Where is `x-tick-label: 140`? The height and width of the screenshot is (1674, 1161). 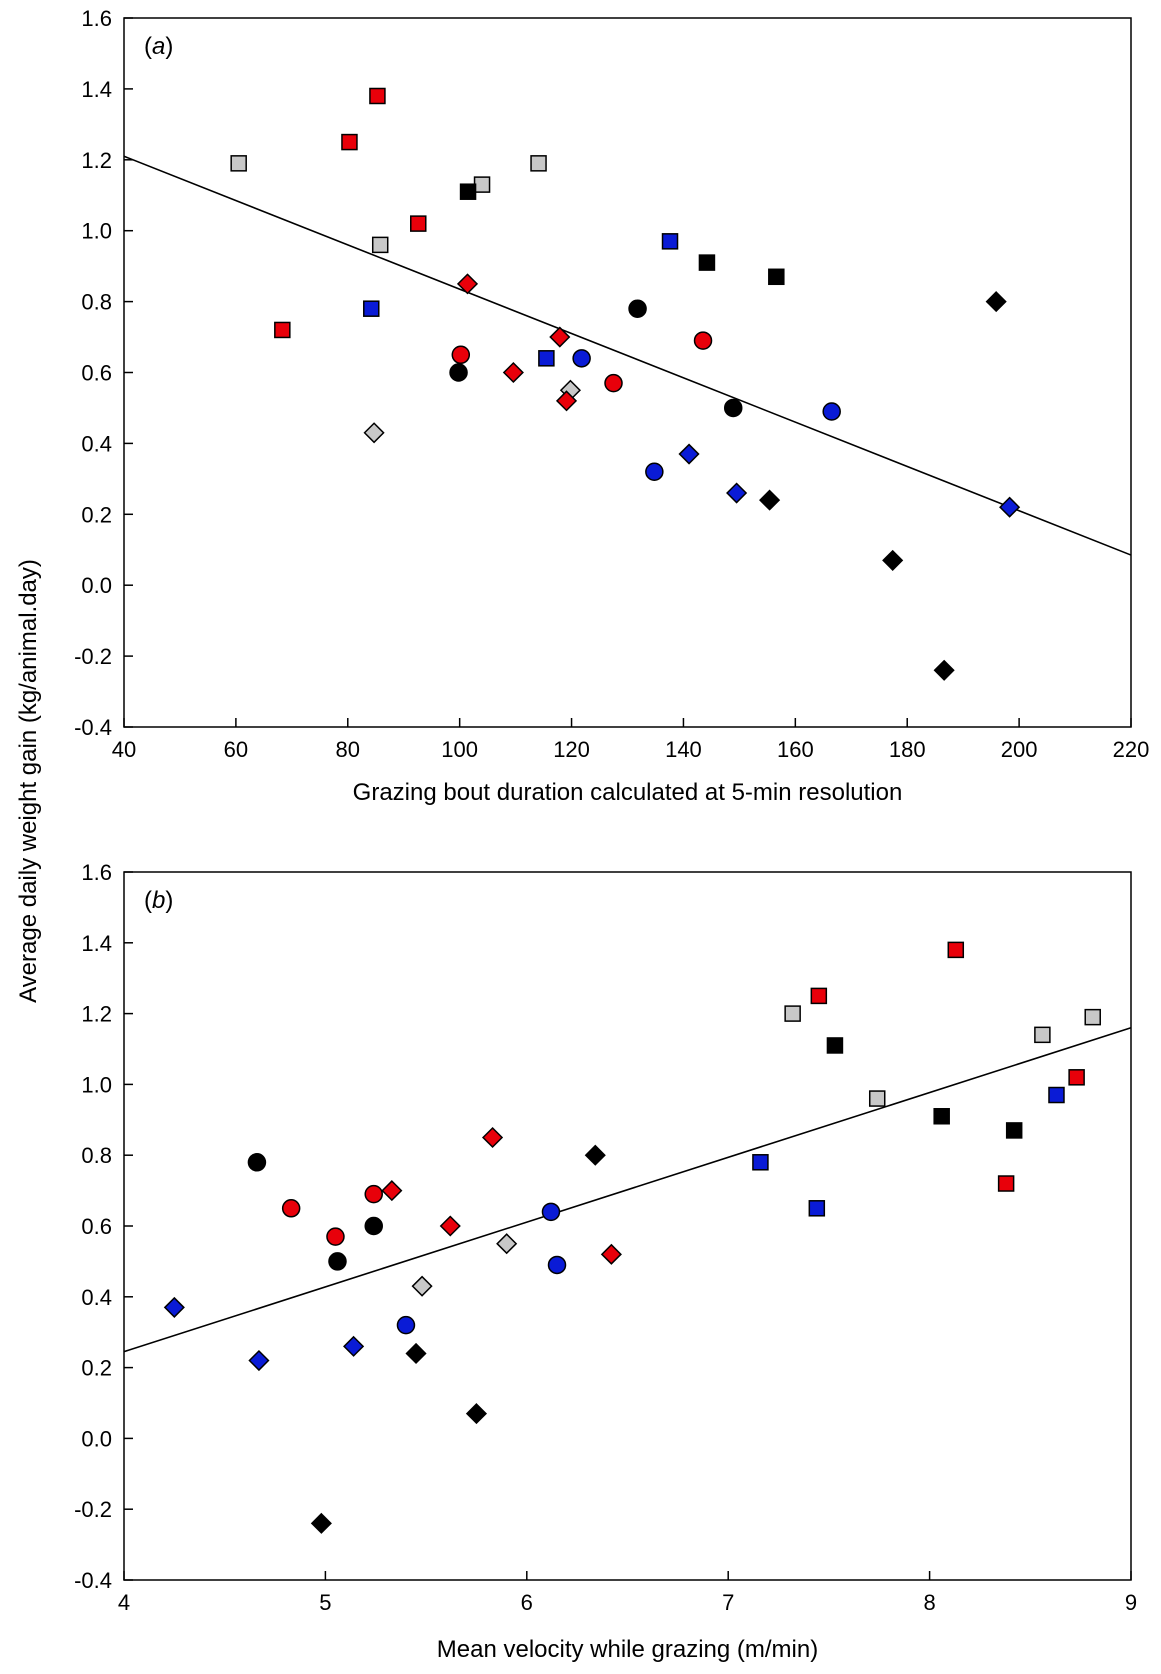 x-tick-label: 140 is located at coordinates (683, 749).